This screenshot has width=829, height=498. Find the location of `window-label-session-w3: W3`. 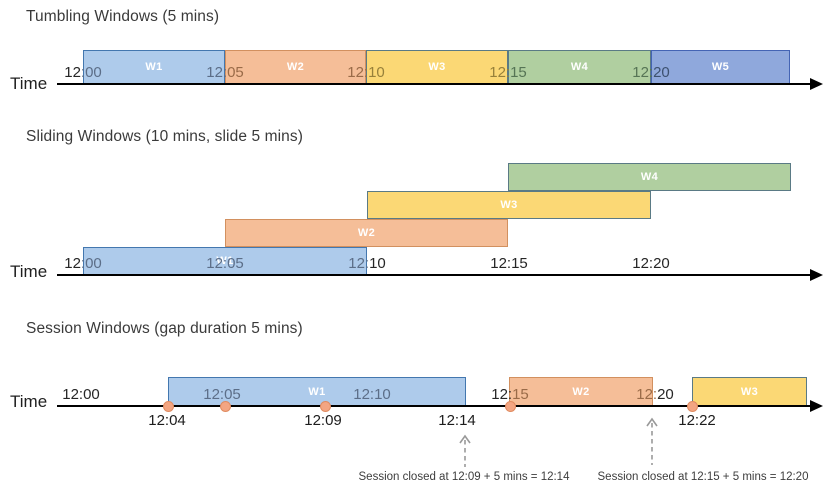

window-label-session-w3: W3 is located at coordinates (749, 391).